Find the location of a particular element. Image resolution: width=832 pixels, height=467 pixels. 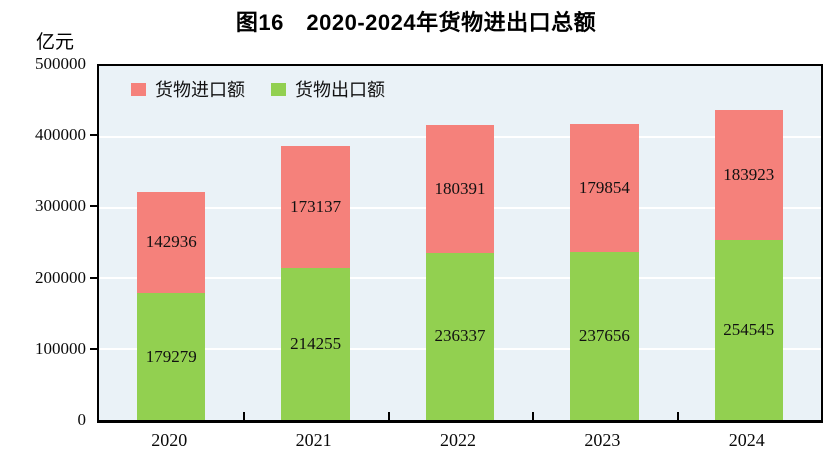

legend-item-imports: 货物进口额 is located at coordinates (188, 89).